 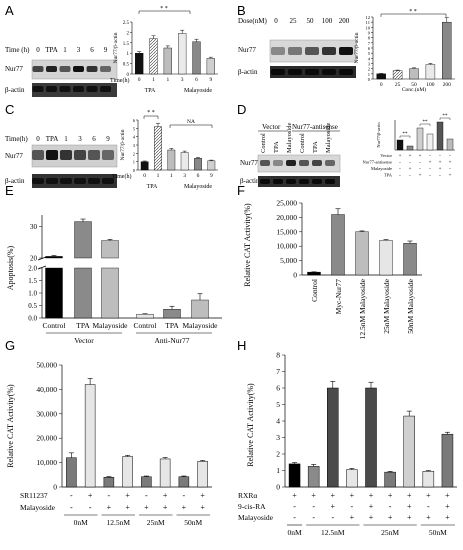 What do you see at coordinates (333, 532) in the screenshot?
I see `group-label: 12.5nM` at bounding box center [333, 532].